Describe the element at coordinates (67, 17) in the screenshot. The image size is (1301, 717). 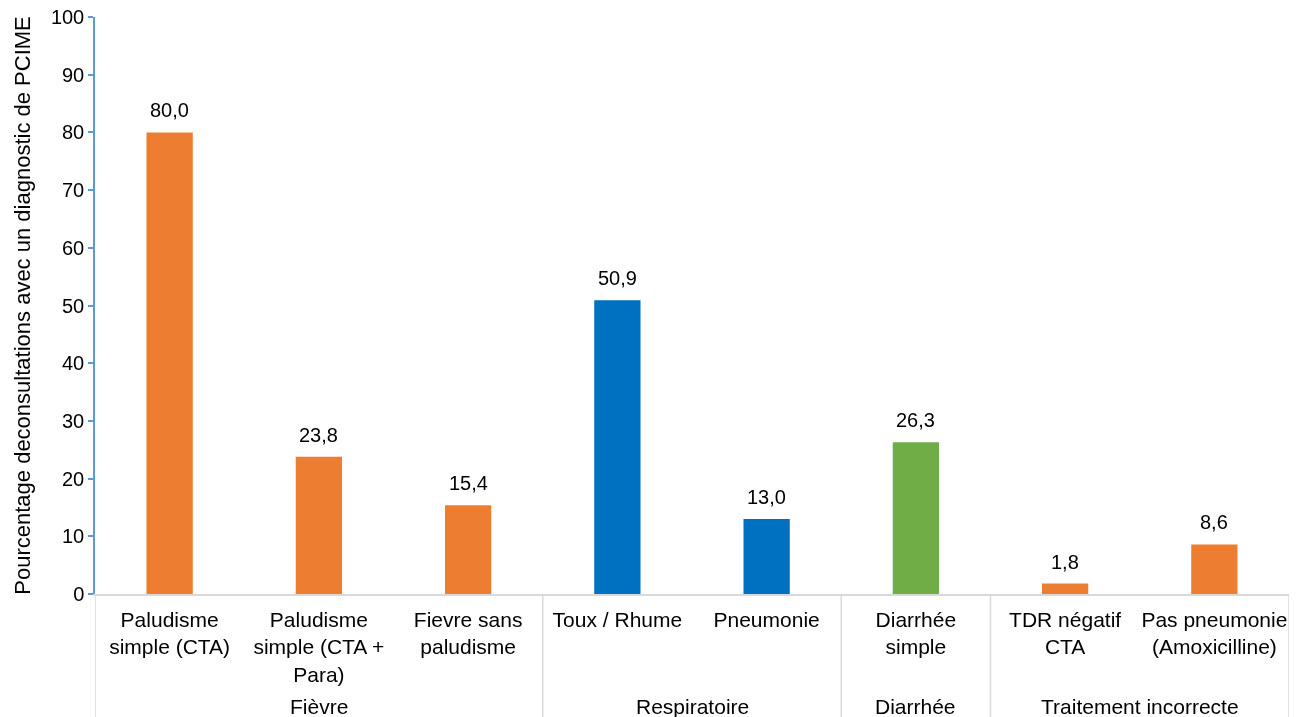
I see `y-tick-label: 100` at that location.